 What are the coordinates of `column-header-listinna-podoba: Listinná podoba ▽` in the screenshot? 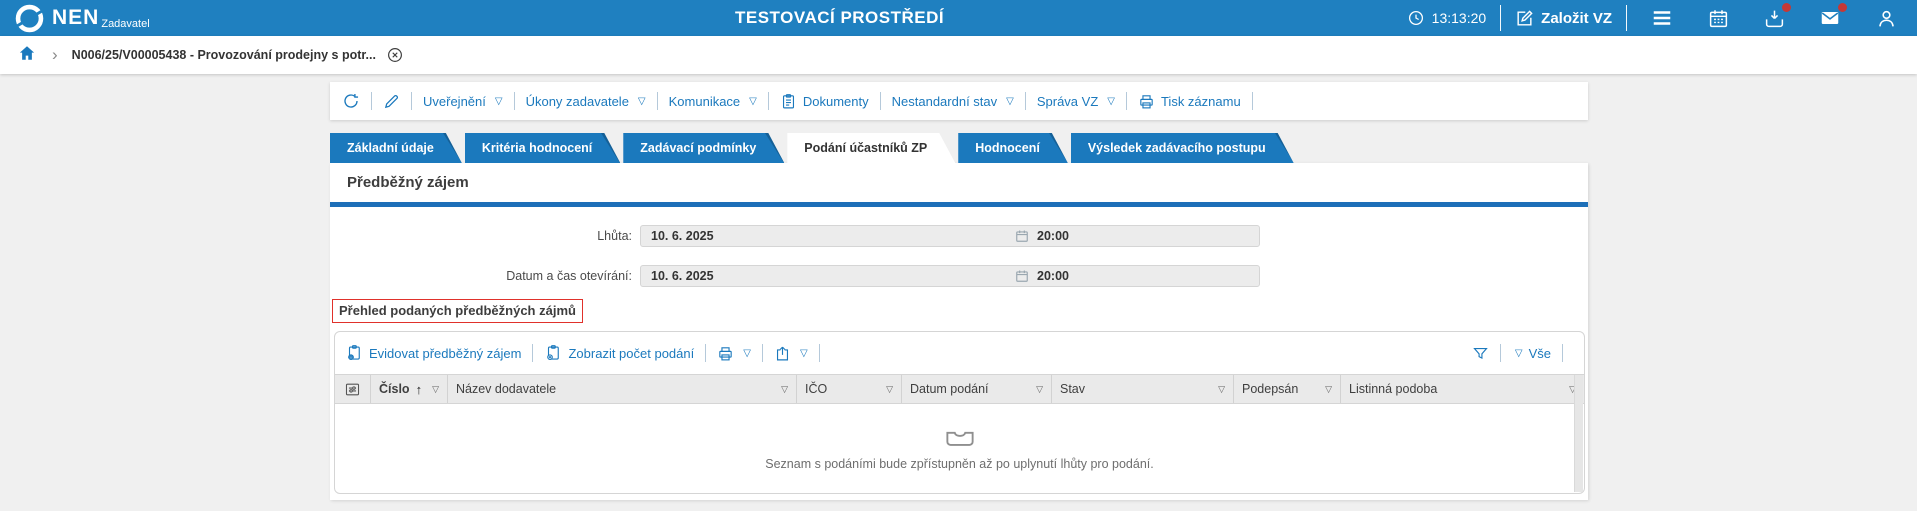 It's located at (1462, 389).